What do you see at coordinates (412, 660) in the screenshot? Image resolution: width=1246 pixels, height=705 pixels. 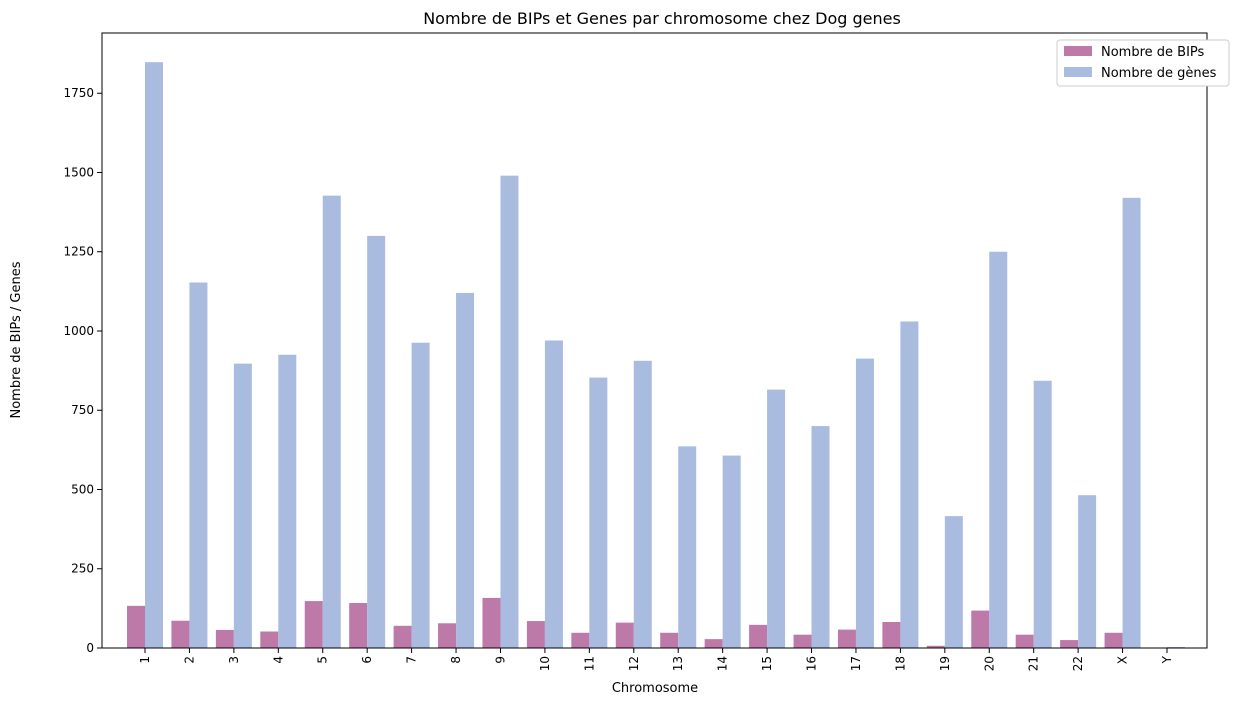 I see `x-tick-label: 7` at bounding box center [412, 660].